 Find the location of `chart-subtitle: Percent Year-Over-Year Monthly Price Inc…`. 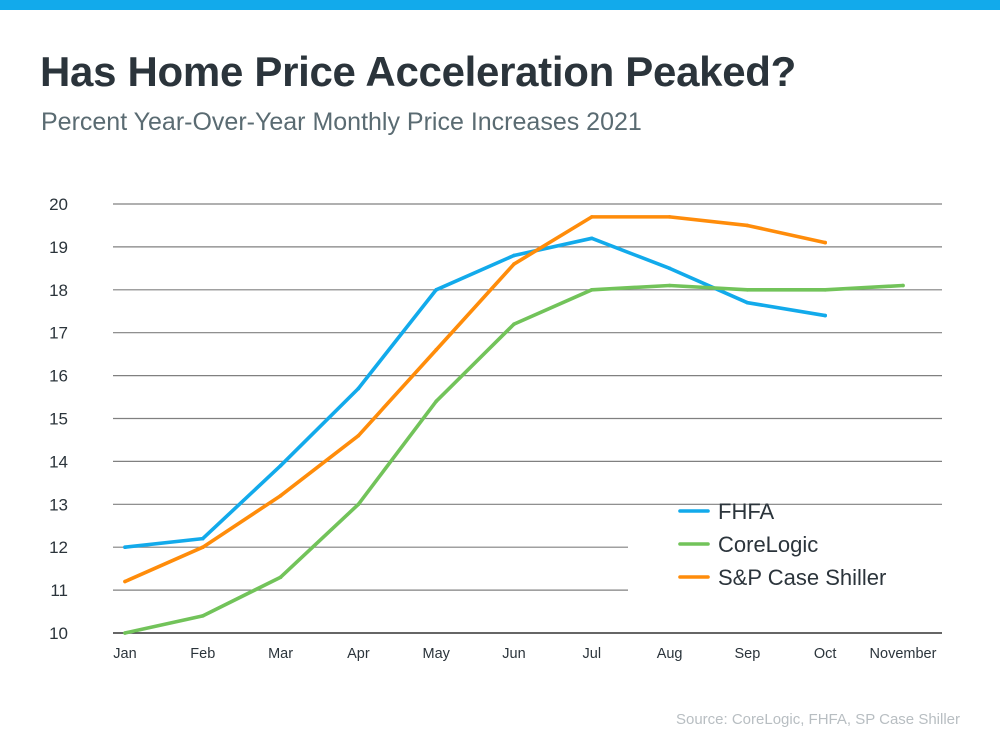

chart-subtitle: Percent Year-Over-Year Monthly Price Inc… is located at coordinates (341, 122).